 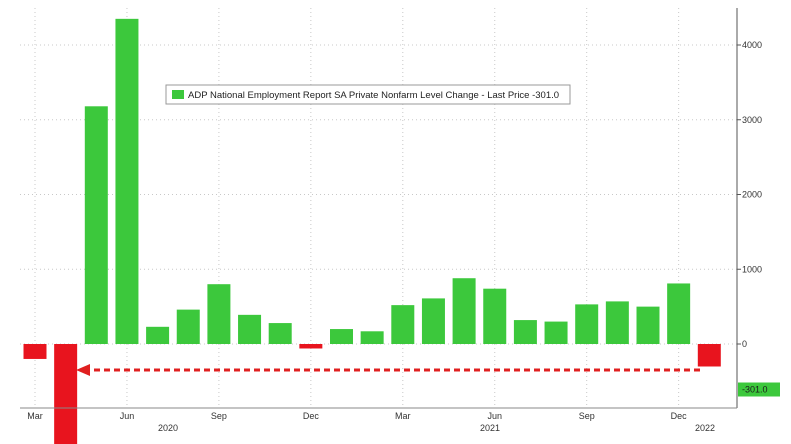 What do you see at coordinates (490, 428) in the screenshot?
I see `x-year-label: 2021` at bounding box center [490, 428].